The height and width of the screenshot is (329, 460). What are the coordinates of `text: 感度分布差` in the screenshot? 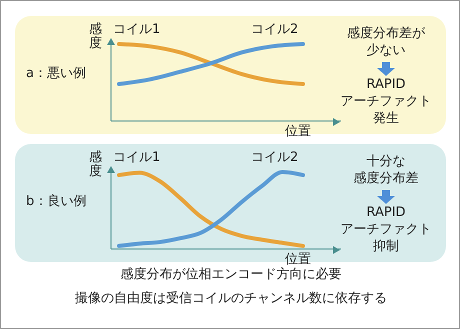 It's located at (386, 179).